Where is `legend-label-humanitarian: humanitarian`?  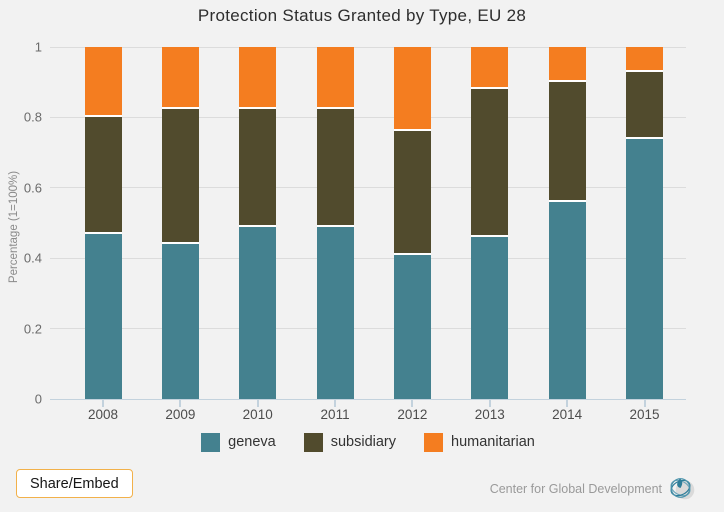 legend-label-humanitarian: humanitarian is located at coordinates (493, 442).